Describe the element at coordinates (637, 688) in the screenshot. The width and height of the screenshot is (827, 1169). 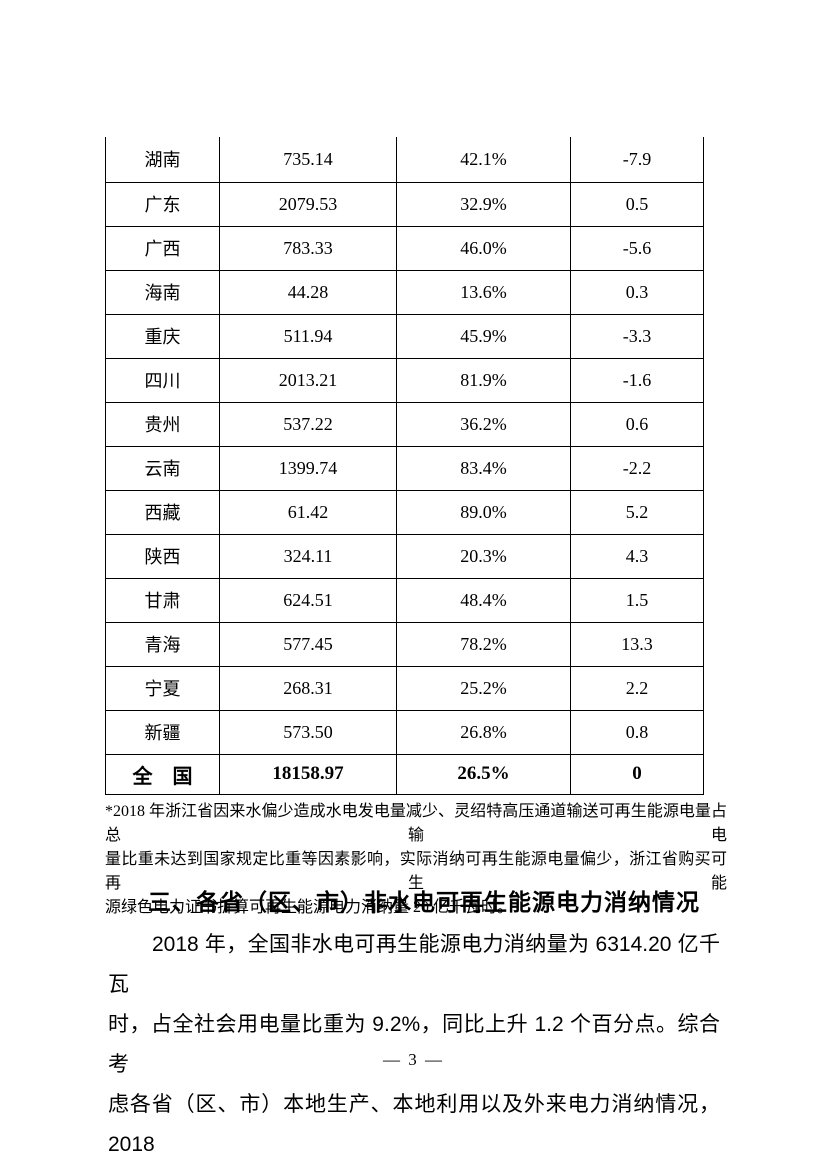
I see `change-cell: 2.2` at that location.